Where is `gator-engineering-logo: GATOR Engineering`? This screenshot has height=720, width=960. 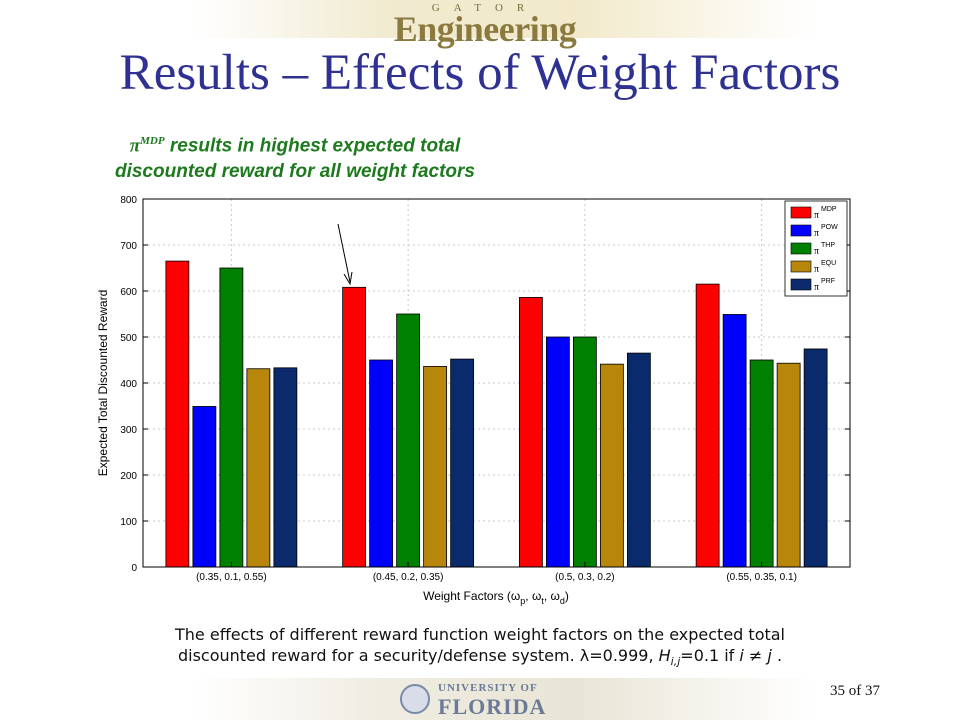 gator-engineering-logo: GATOR Engineering is located at coordinates (485, 29).